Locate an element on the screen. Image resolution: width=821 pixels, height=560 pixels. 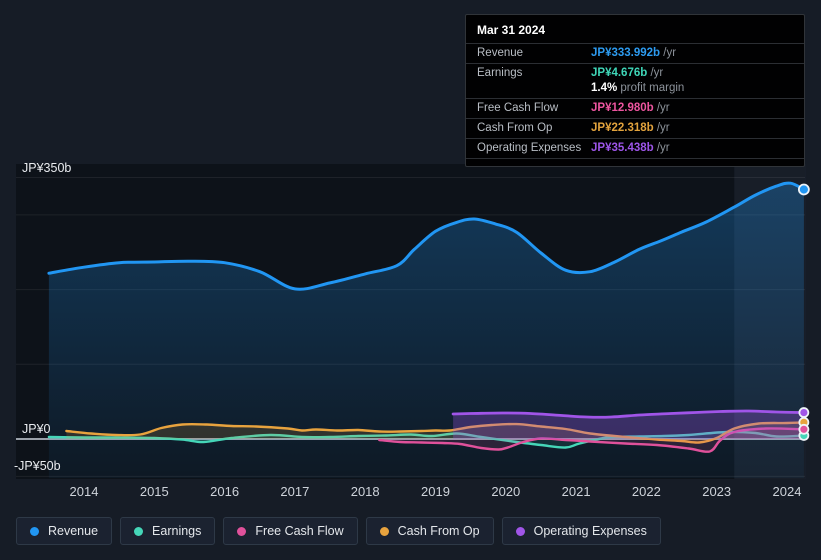
legend-label: Operating Expenses is located at coordinates (590, 531).